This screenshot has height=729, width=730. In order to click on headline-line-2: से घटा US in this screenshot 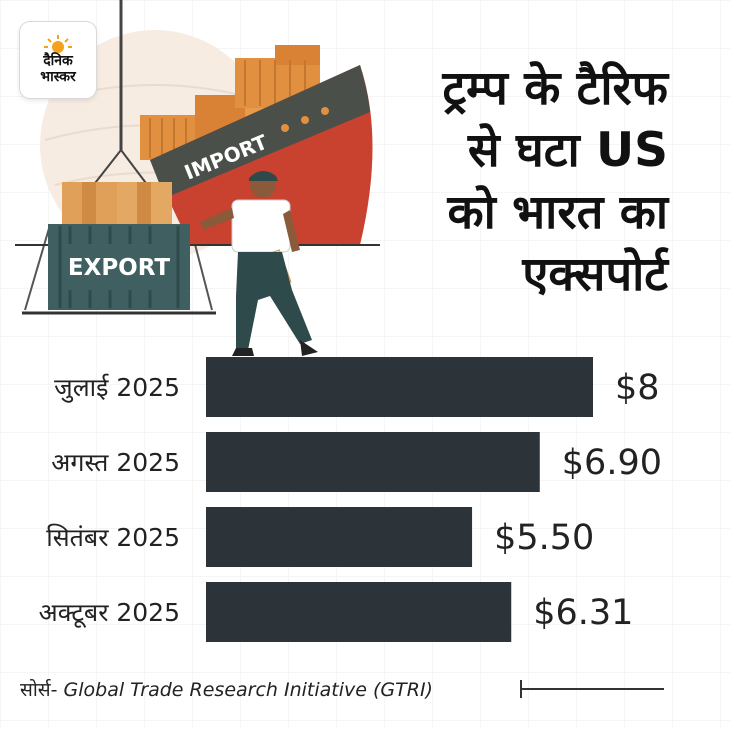, I will do `click(567, 150)`.